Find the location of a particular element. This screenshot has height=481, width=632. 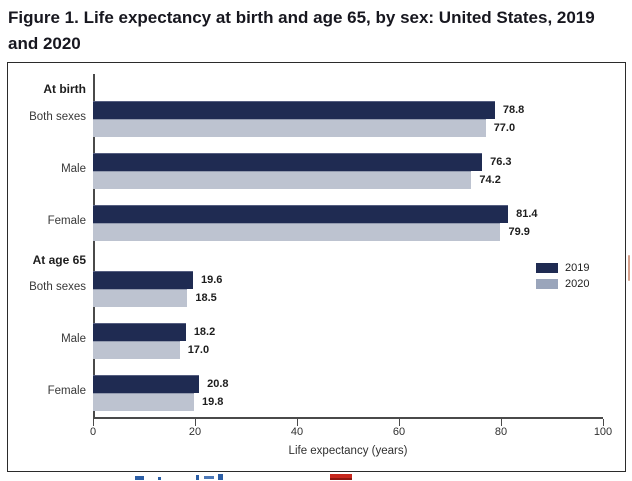

bar-value-label: 77.0 is located at coordinates (504, 128).